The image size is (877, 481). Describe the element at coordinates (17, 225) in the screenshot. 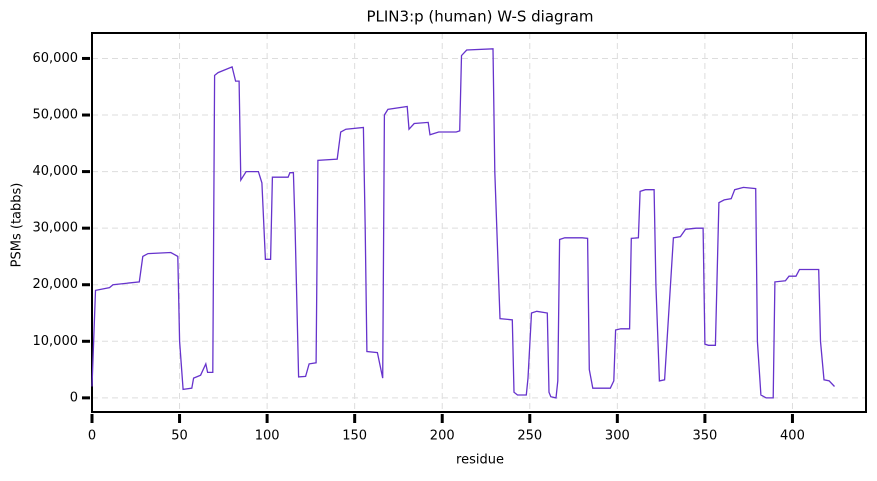

I see `y-axis-label: PSMs (tabbs)` at that location.